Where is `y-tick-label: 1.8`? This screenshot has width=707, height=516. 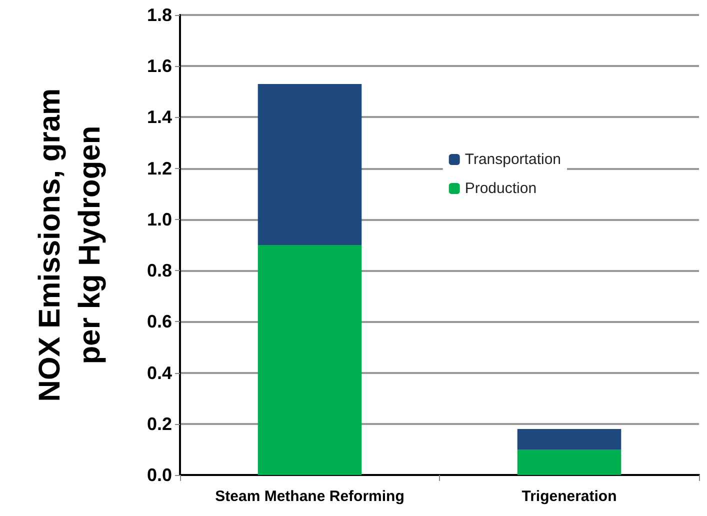 y-tick-label: 1.8 is located at coordinates (159, 15).